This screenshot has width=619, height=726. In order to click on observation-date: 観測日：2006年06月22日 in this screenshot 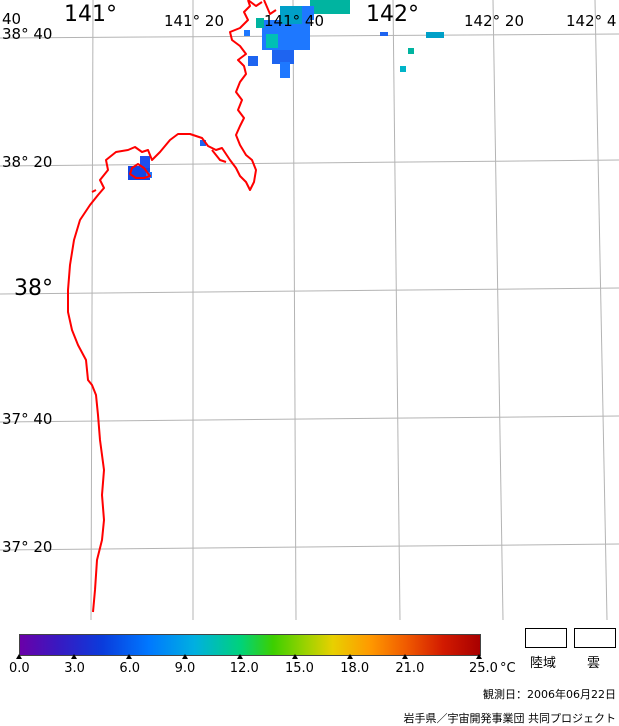, I will do `click(549, 694)`.